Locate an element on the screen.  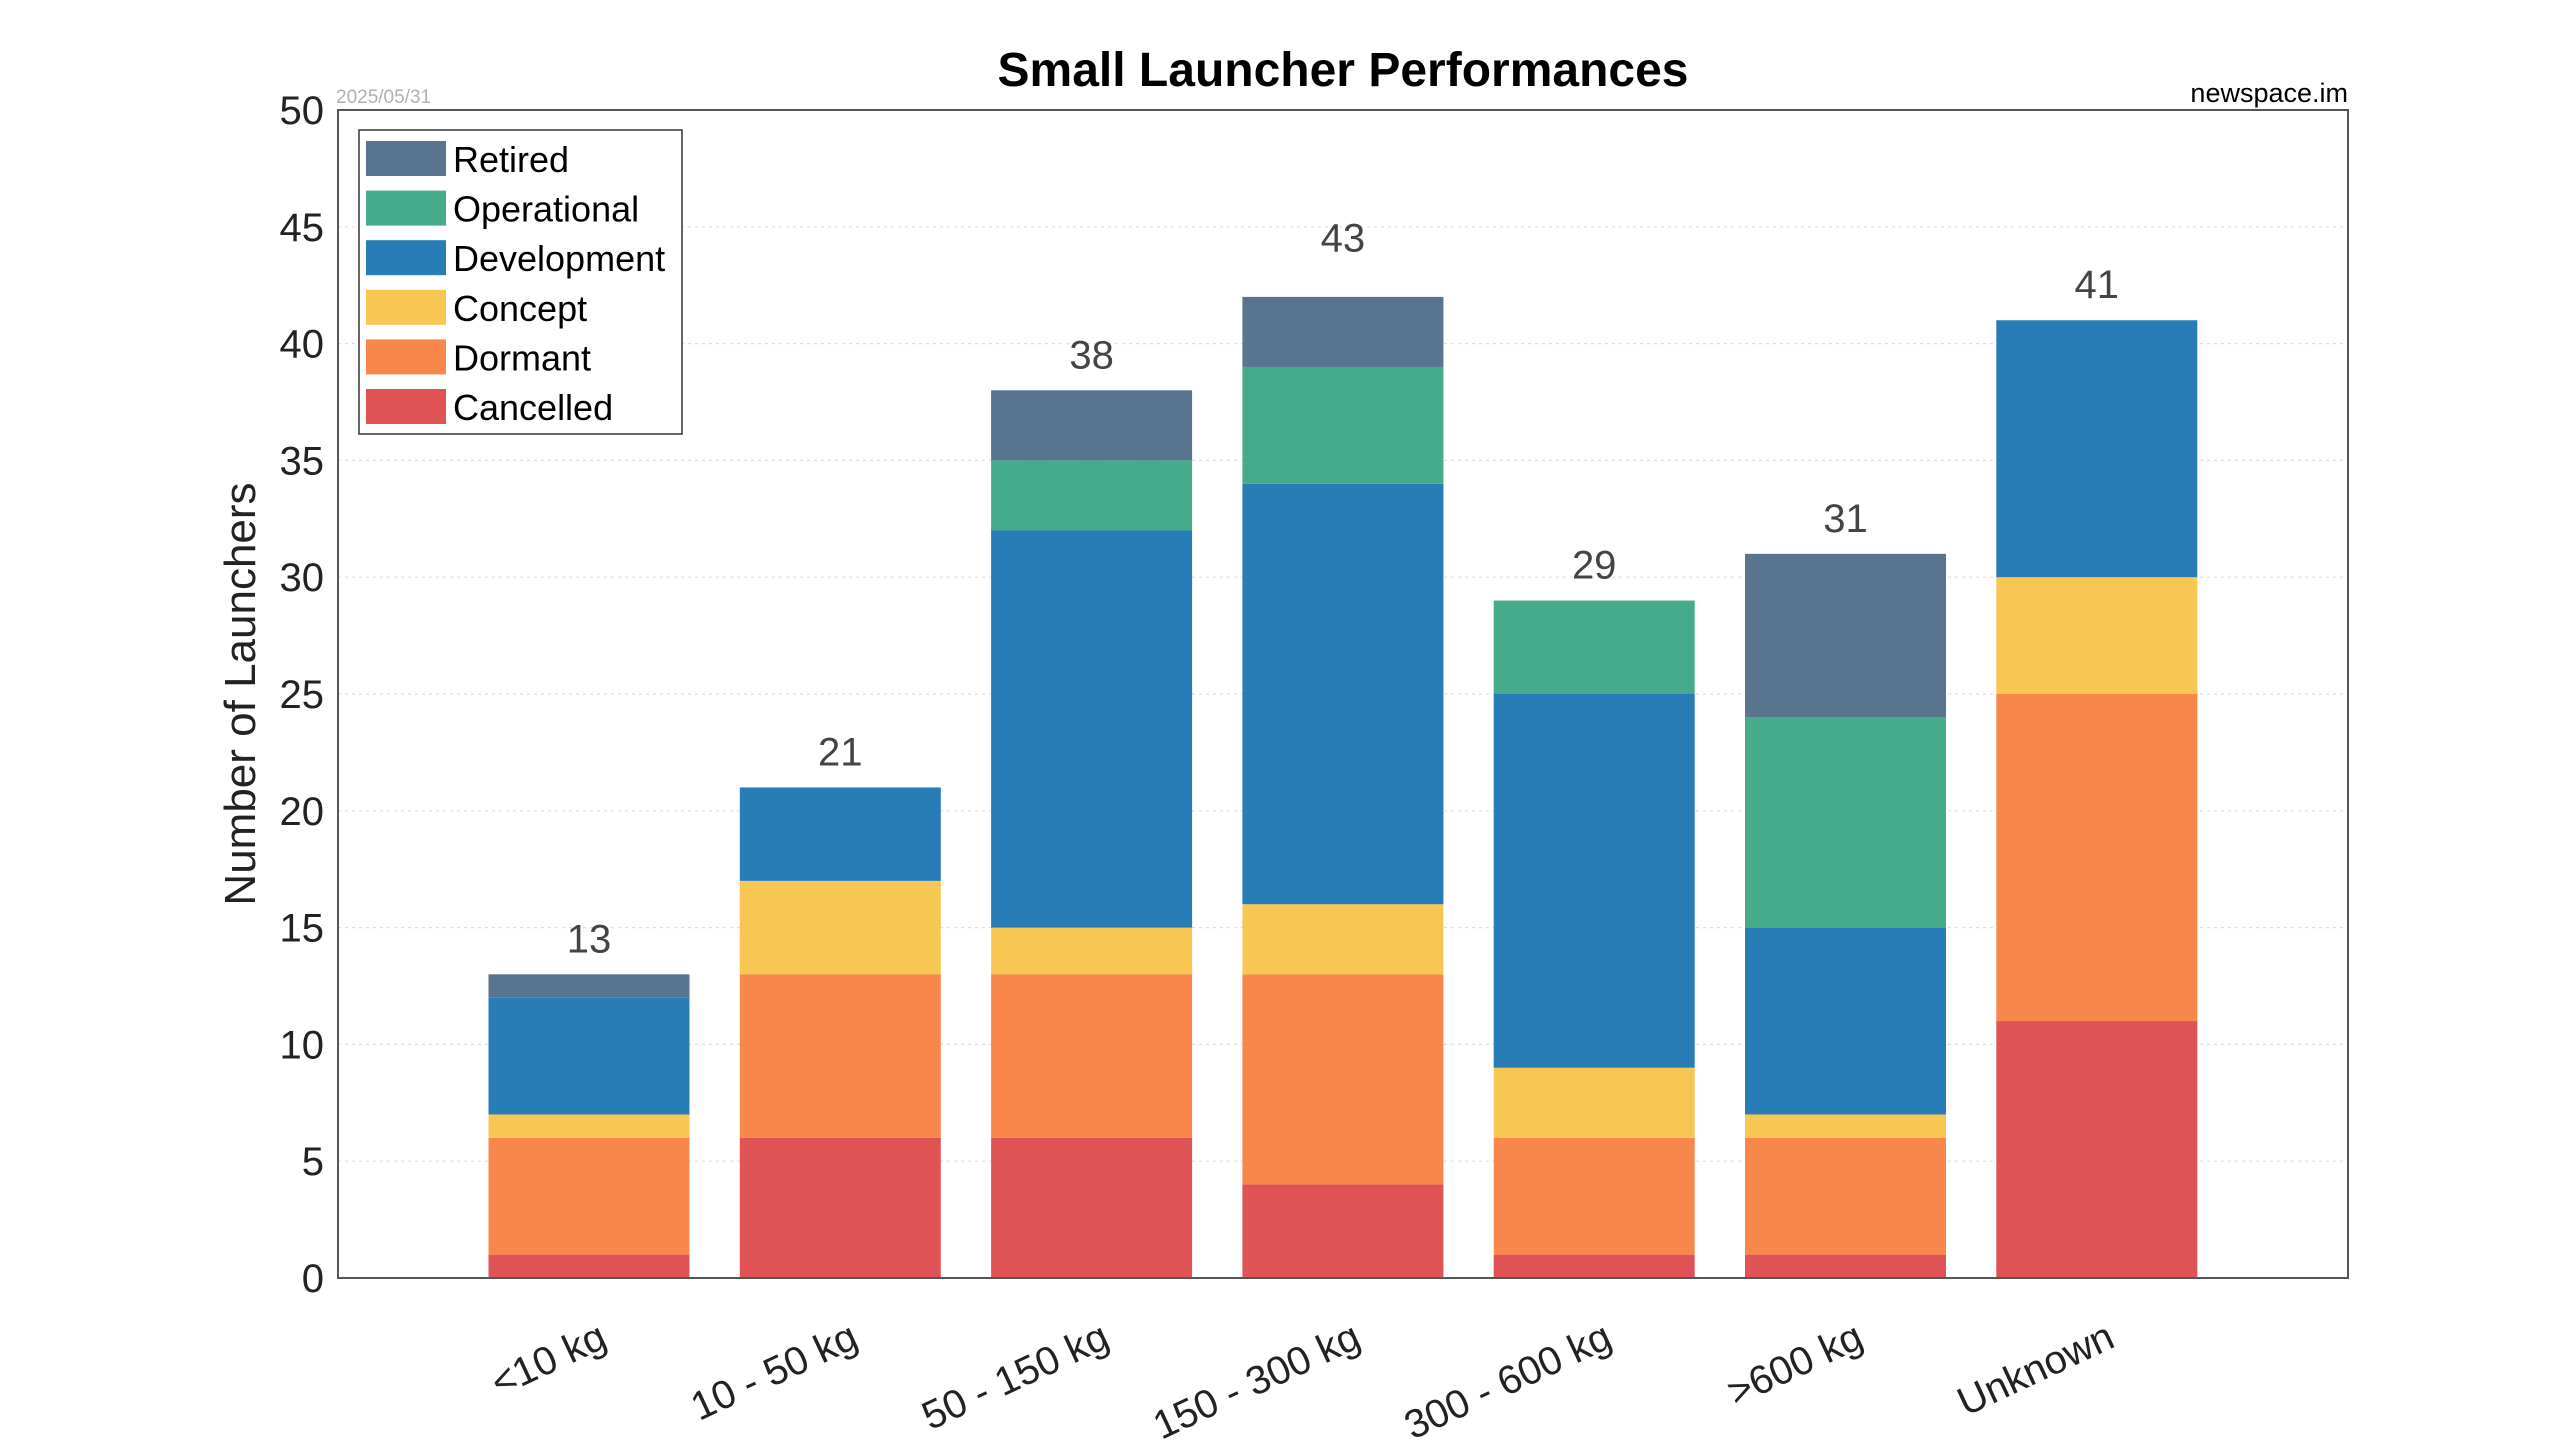
y-axis-label: Number of Launchers is located at coordinates (240, 693).